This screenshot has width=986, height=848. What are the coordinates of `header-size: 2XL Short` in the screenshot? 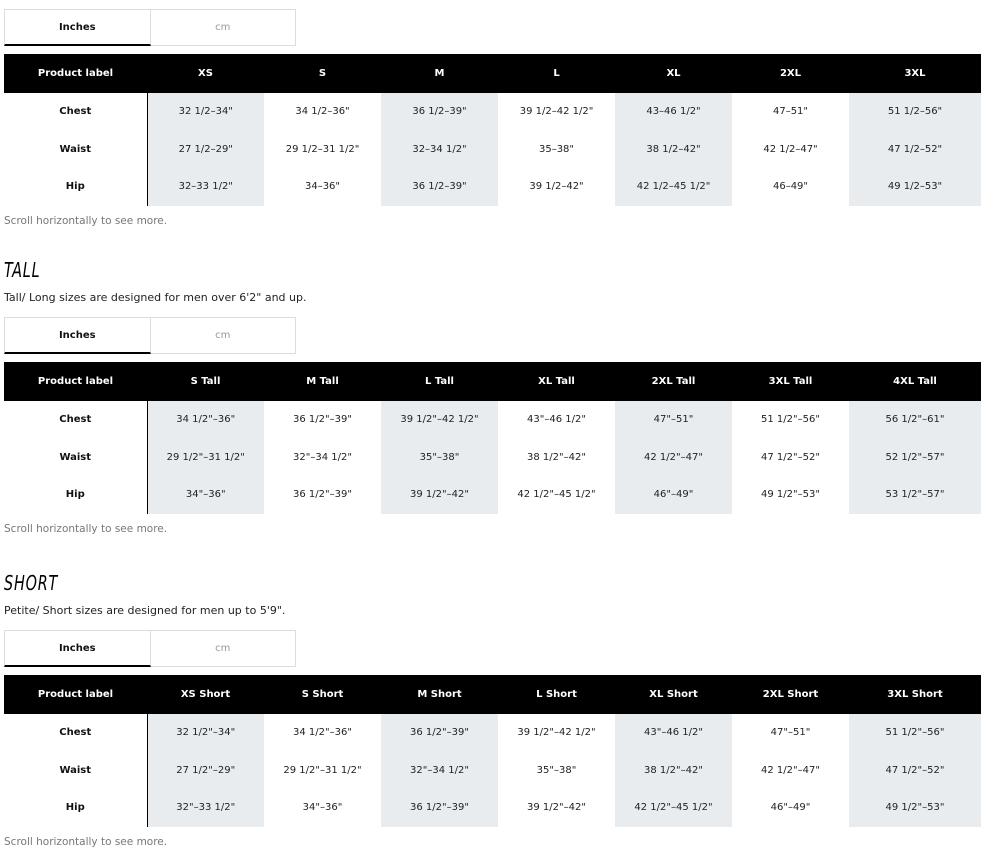 It's located at (790, 694).